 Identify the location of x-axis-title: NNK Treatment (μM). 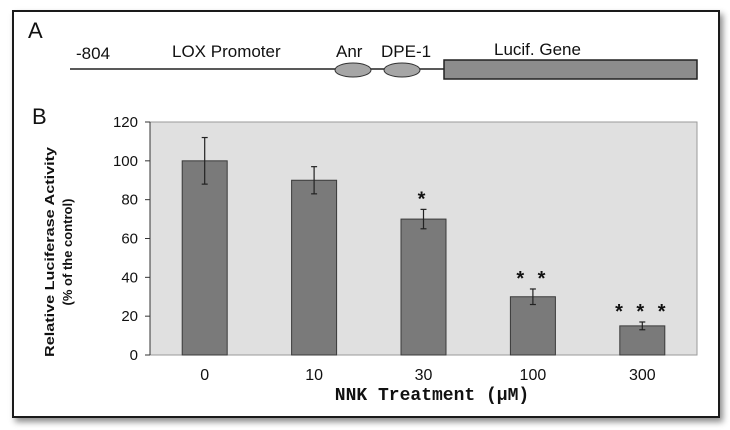
(432, 396).